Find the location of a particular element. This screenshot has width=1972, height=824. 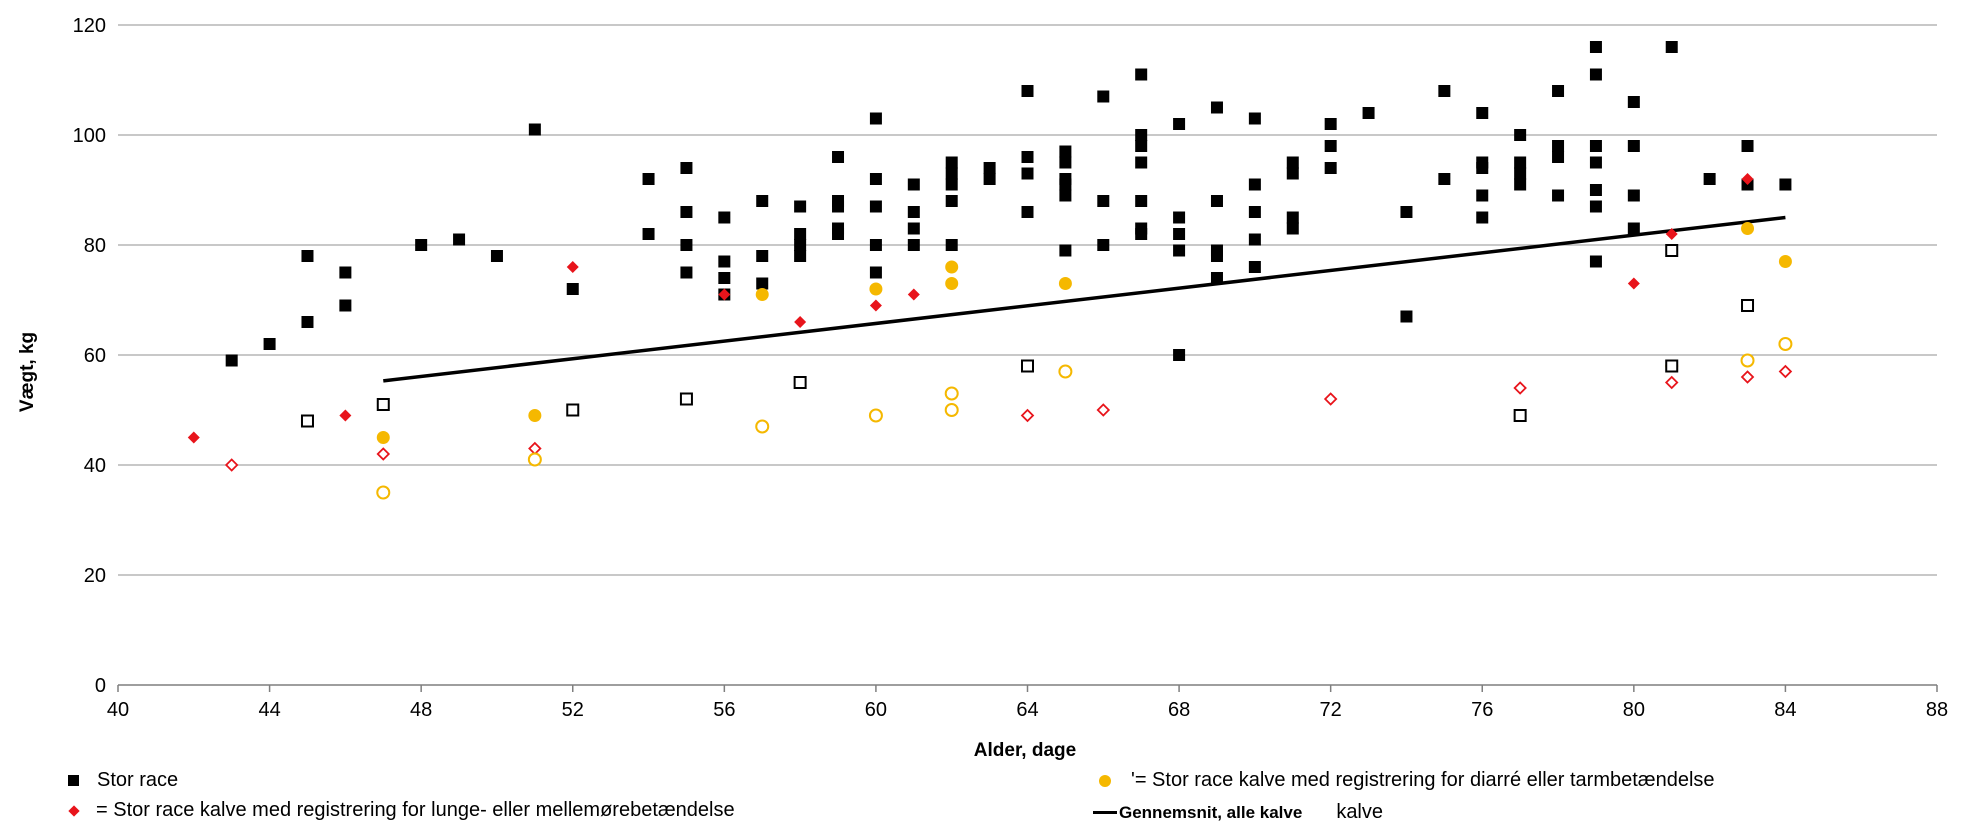

y-tick-label: 120 is located at coordinates (89, 26).